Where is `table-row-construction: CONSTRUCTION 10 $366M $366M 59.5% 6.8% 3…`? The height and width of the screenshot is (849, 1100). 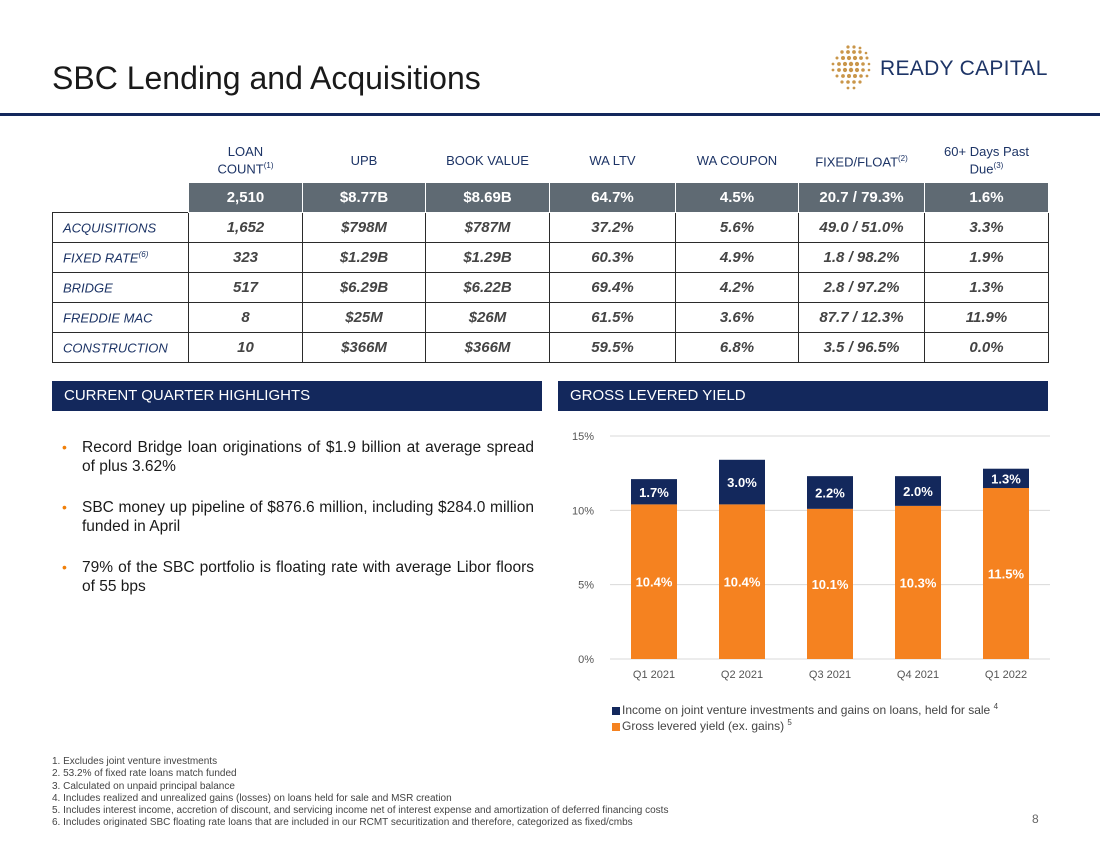 table-row-construction: CONSTRUCTION 10 $366M $366M 59.5% 6.8% 3… is located at coordinates (550, 347).